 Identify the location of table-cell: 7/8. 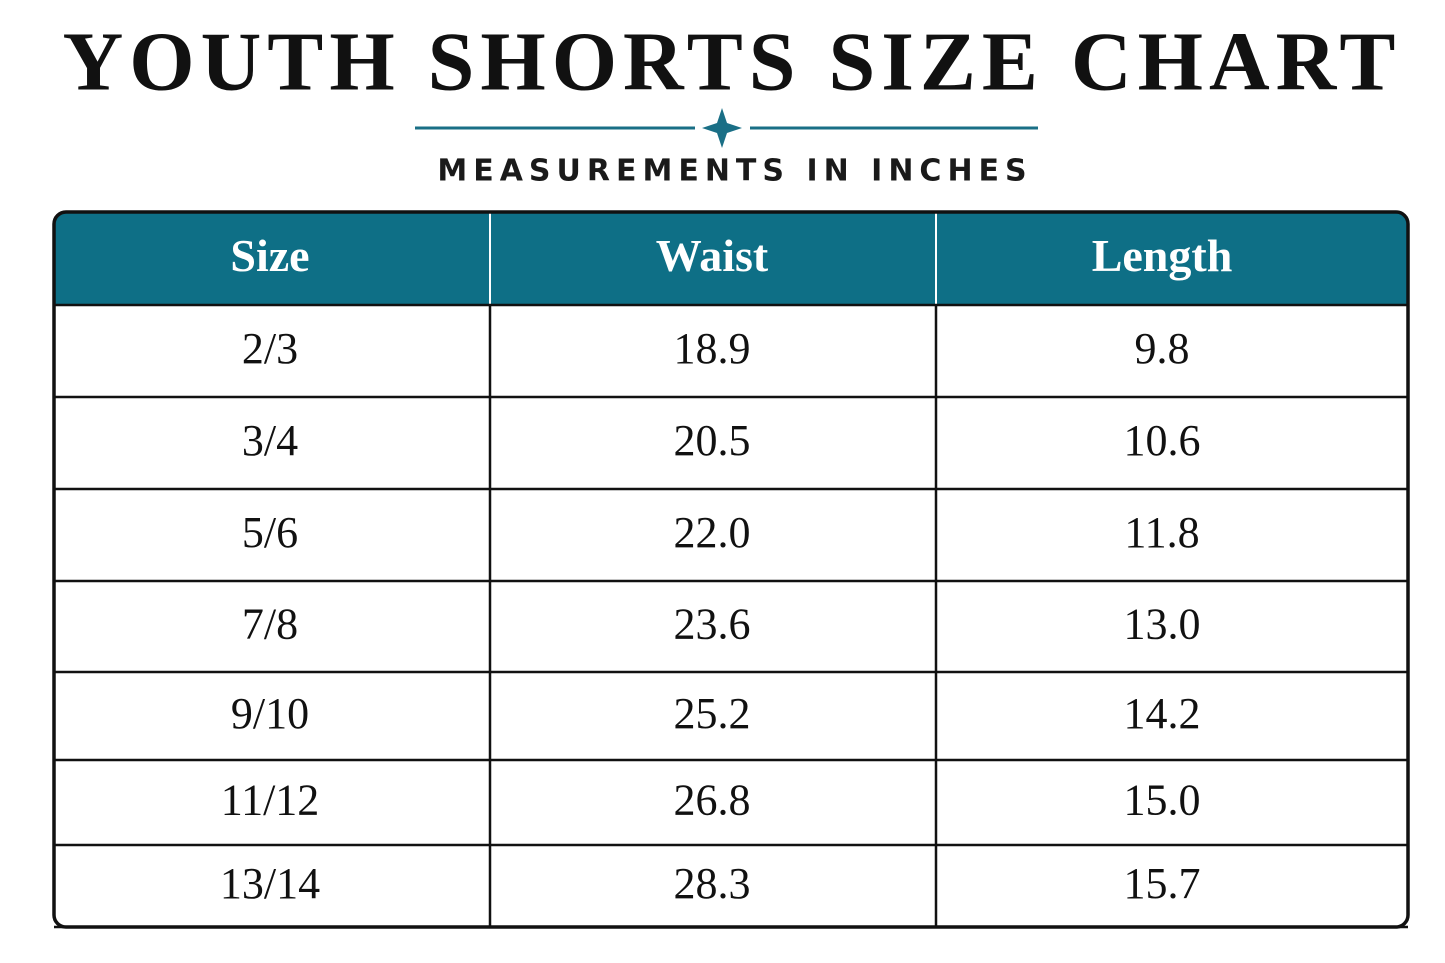
(270, 624).